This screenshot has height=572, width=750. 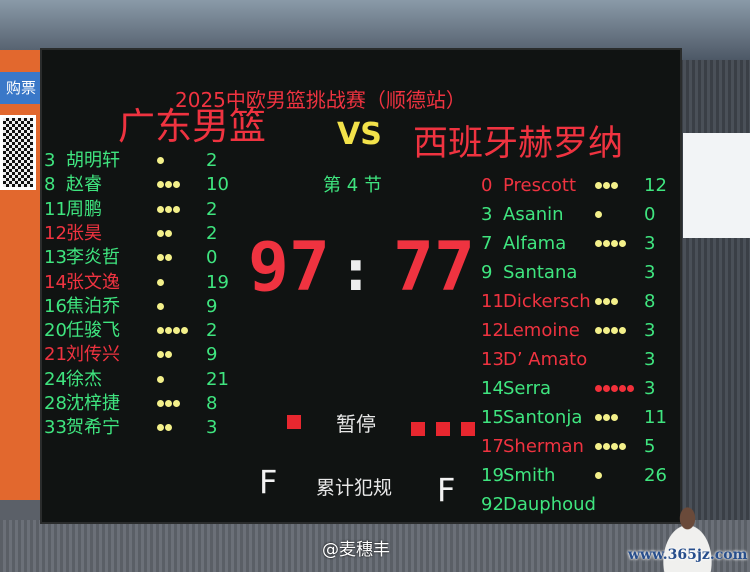 What do you see at coordinates (18, 152) in the screenshot?
I see `qr-code` at bounding box center [18, 152].